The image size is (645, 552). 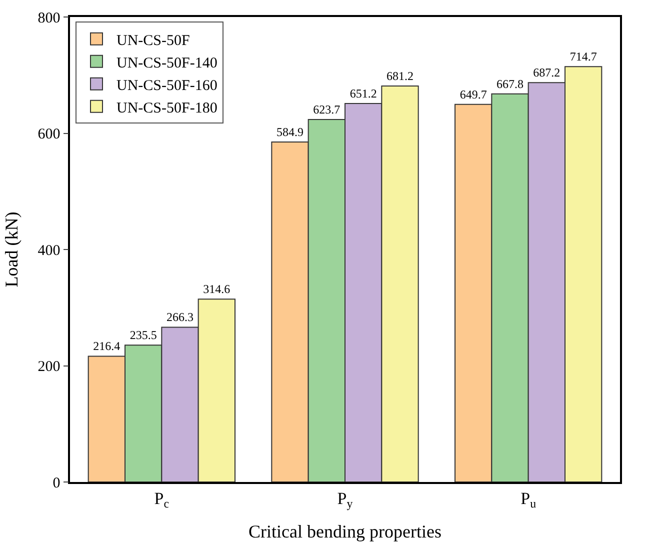 I want to click on data-label: 681.2, so click(x=400, y=76).